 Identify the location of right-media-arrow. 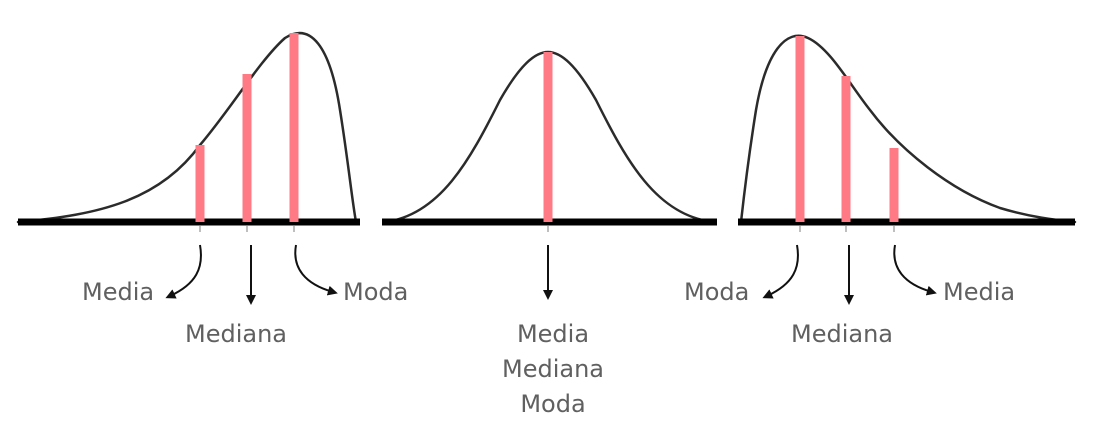
(915, 270).